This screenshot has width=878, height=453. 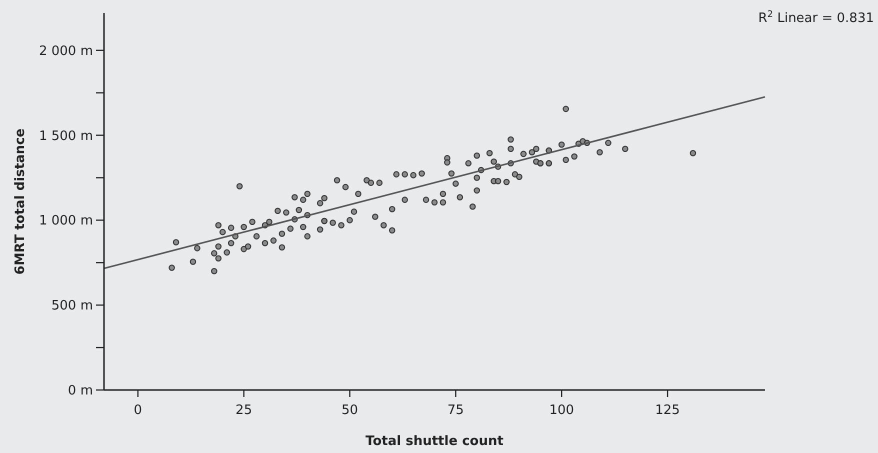 I want to click on x-tick-label: 50, so click(x=349, y=410).